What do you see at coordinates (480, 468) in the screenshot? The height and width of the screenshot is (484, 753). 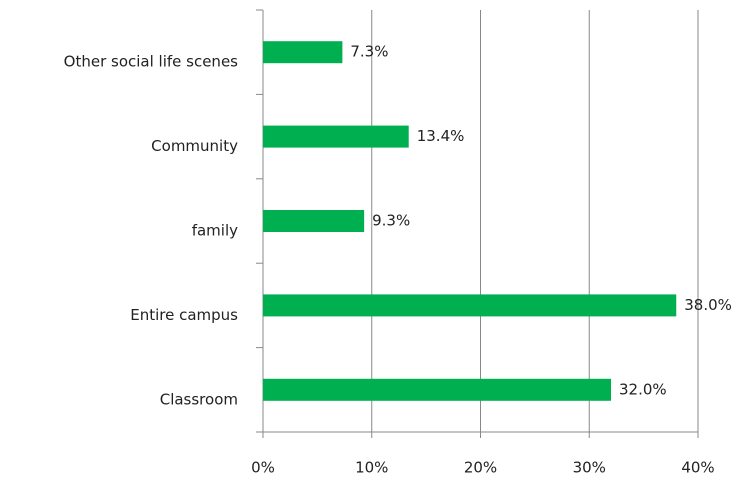 I see `x-tick-label: 20%` at bounding box center [480, 468].